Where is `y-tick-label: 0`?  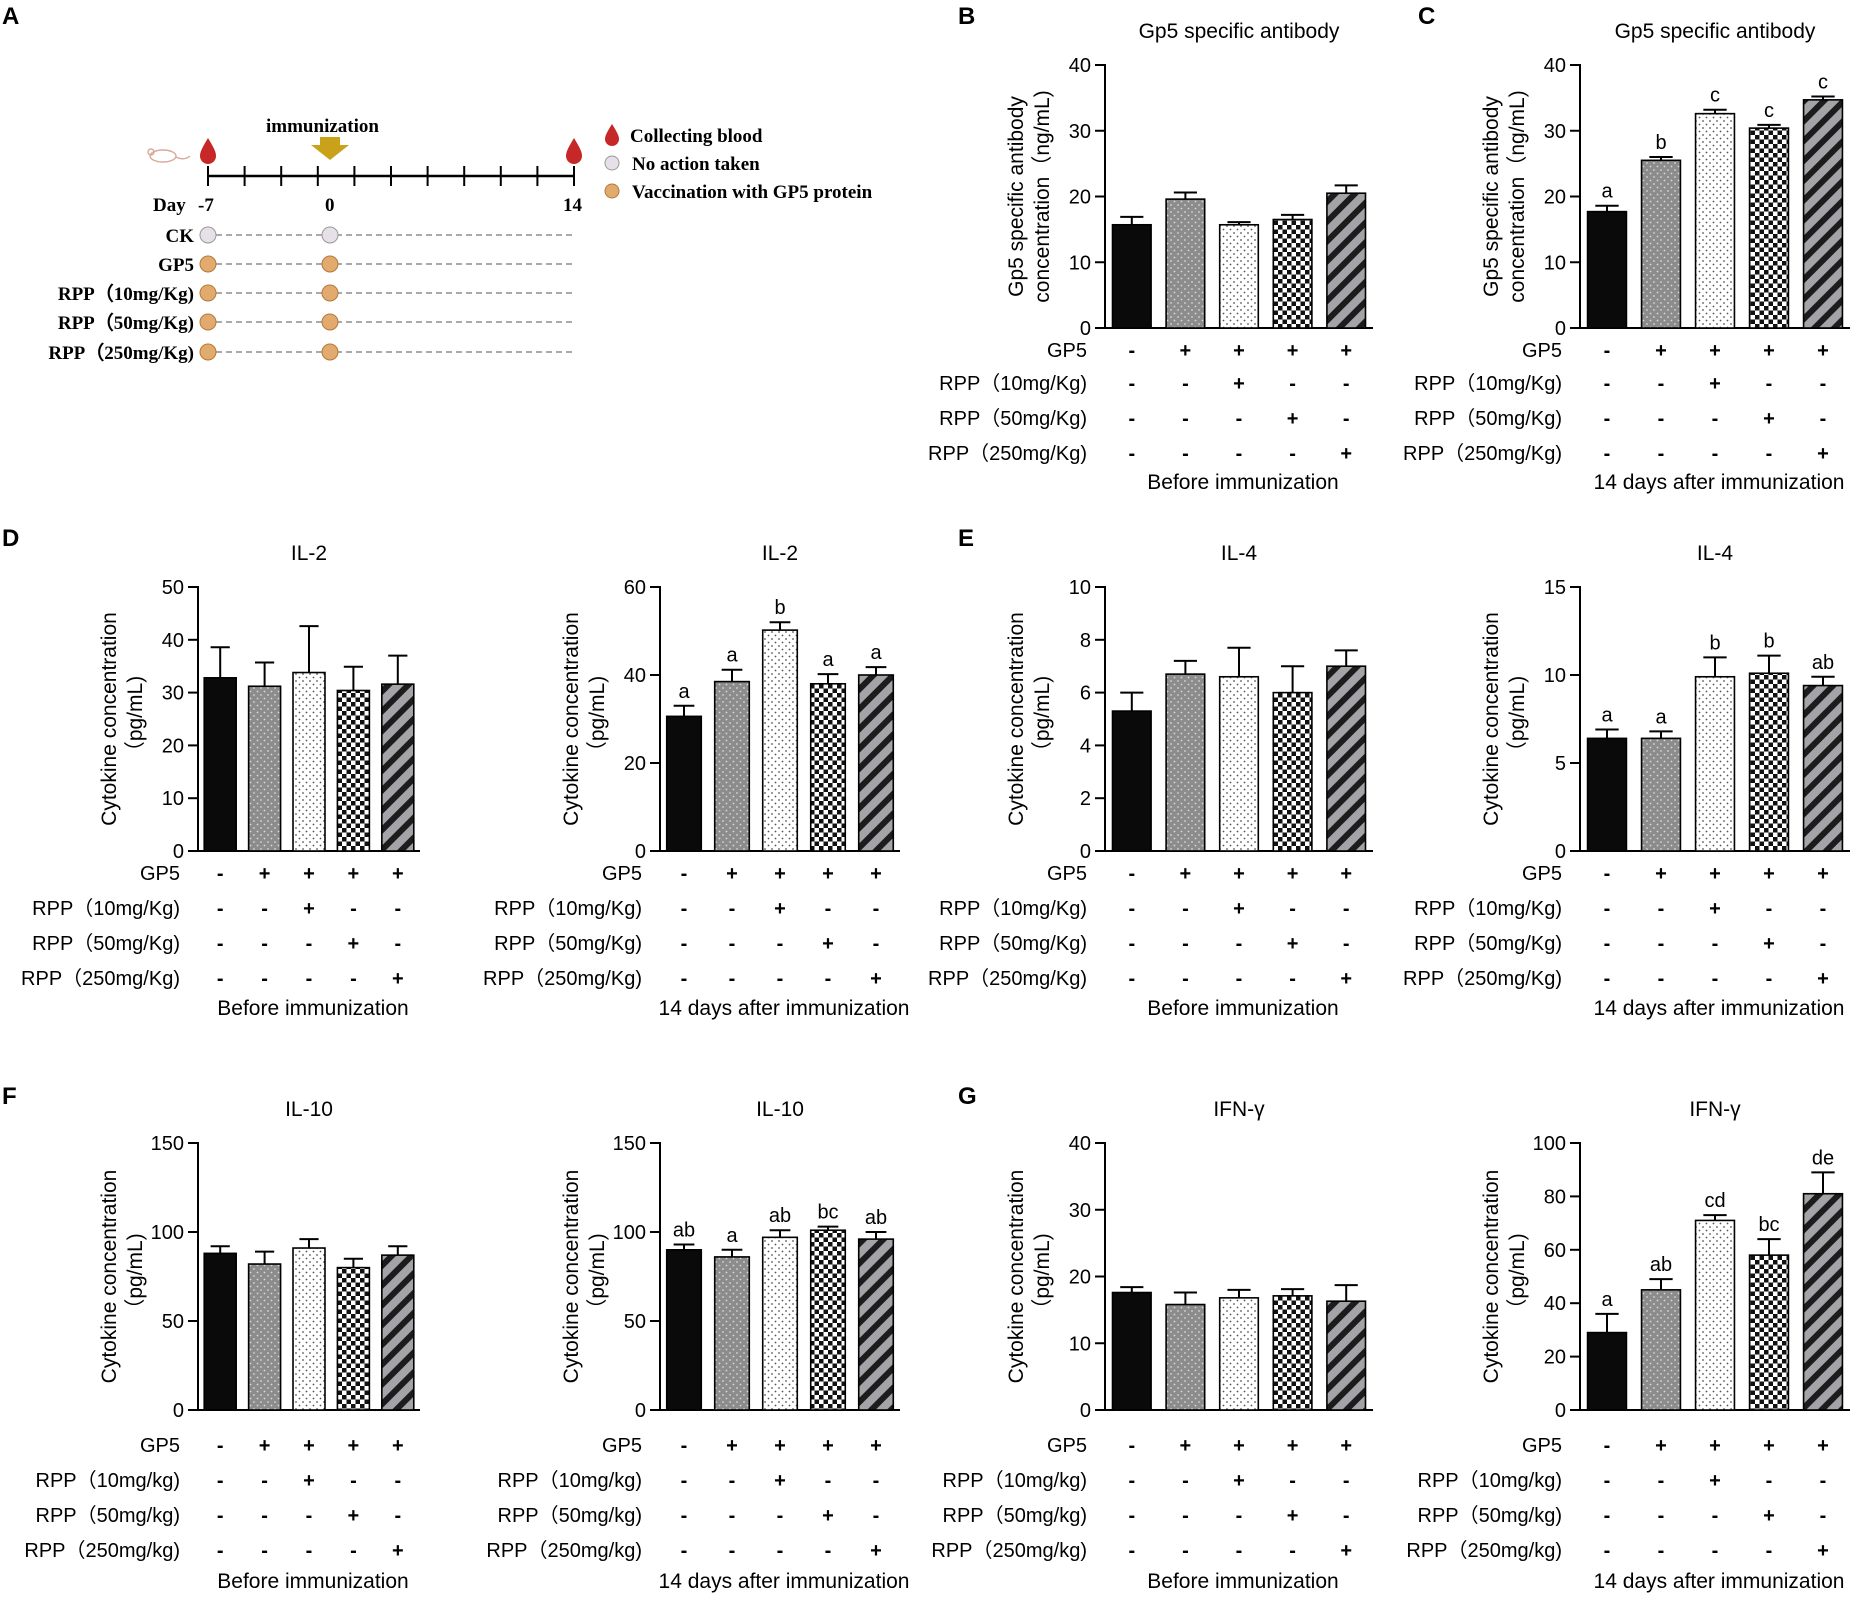
y-tick-label: 0 is located at coordinates (1085, 329).